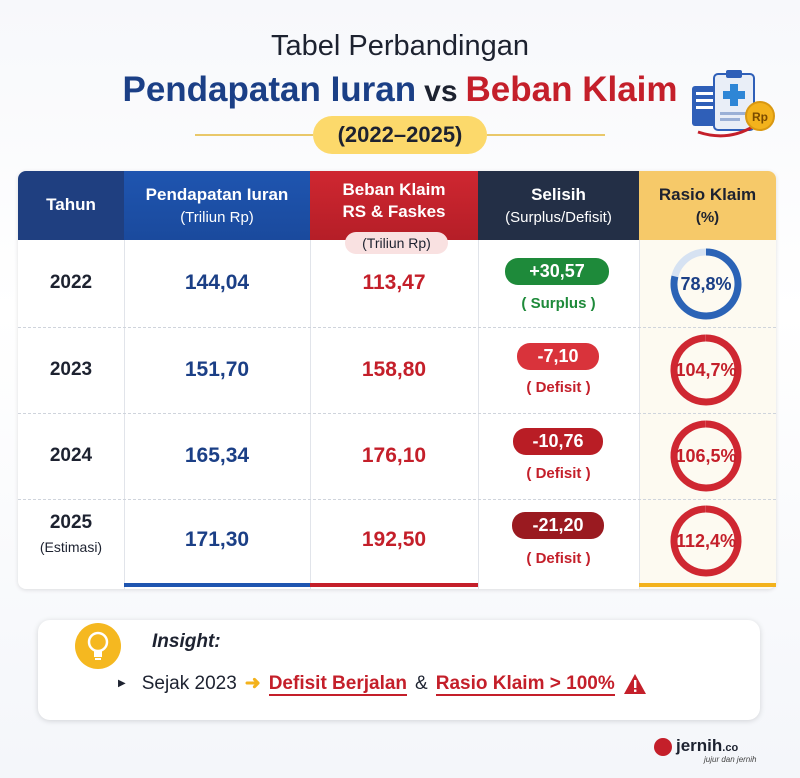 Image resolution: width=800 pixels, height=778 pixels. I want to click on selisih-label: ( Surplus ), so click(558, 303).